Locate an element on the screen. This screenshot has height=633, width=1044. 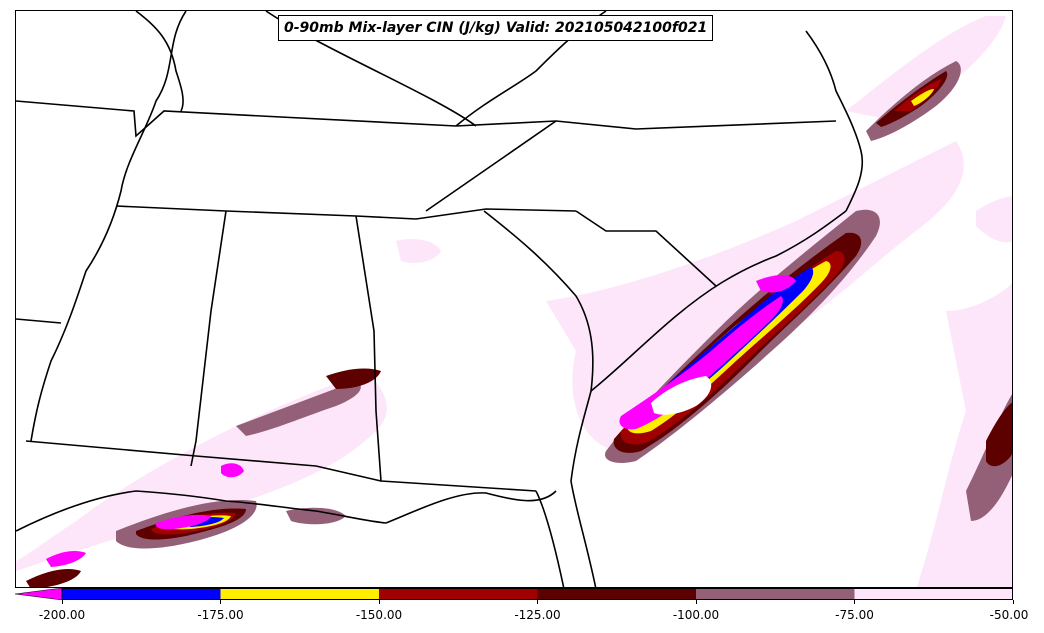
cin-area-yellow is located at coordinates (922, 97).